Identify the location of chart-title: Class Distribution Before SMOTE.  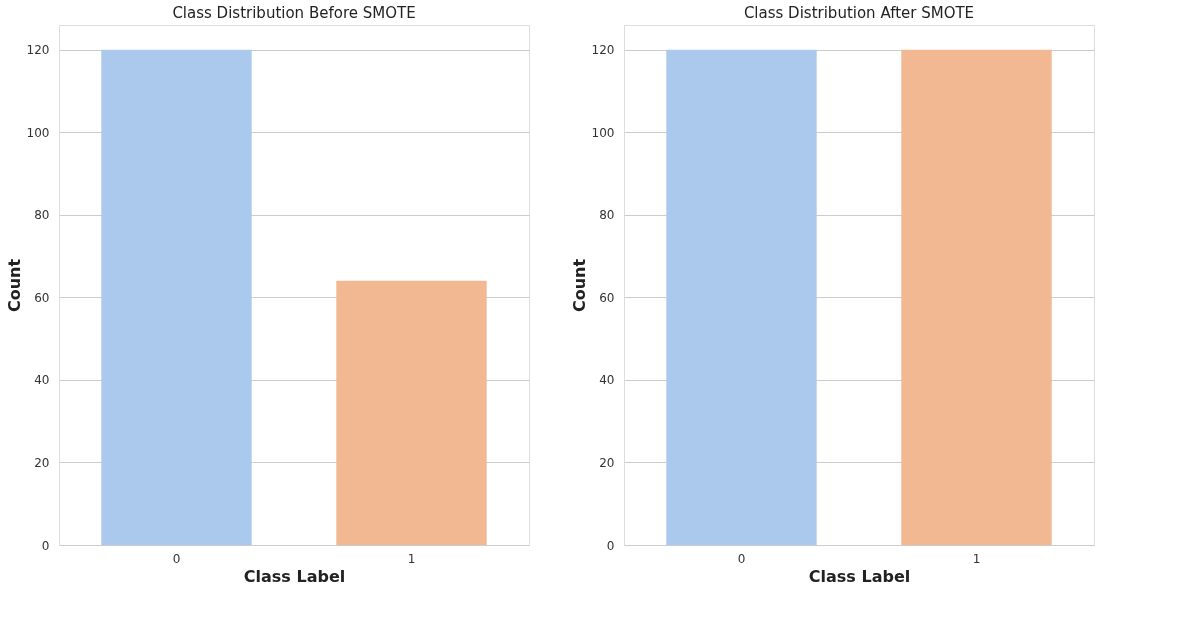
(294, 13).